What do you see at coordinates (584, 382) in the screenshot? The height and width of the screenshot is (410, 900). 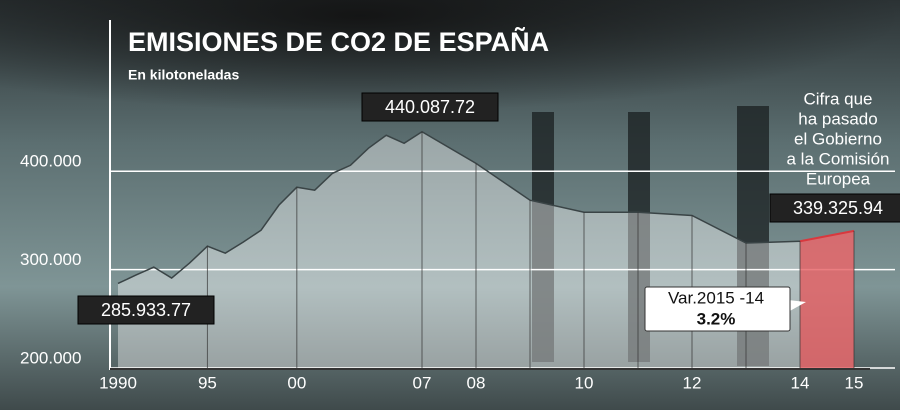 I see `x-tick-label: 10` at bounding box center [584, 382].